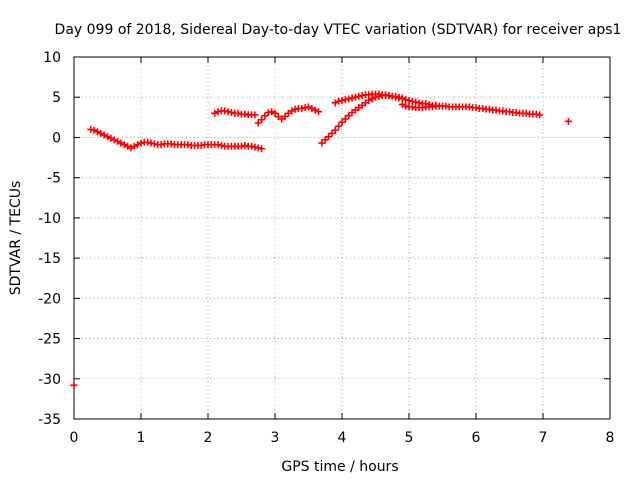 The height and width of the screenshot is (480, 640). I want to click on x-tick-labels: 0 1 2 3 4 5 6 7 8, so click(342, 438).